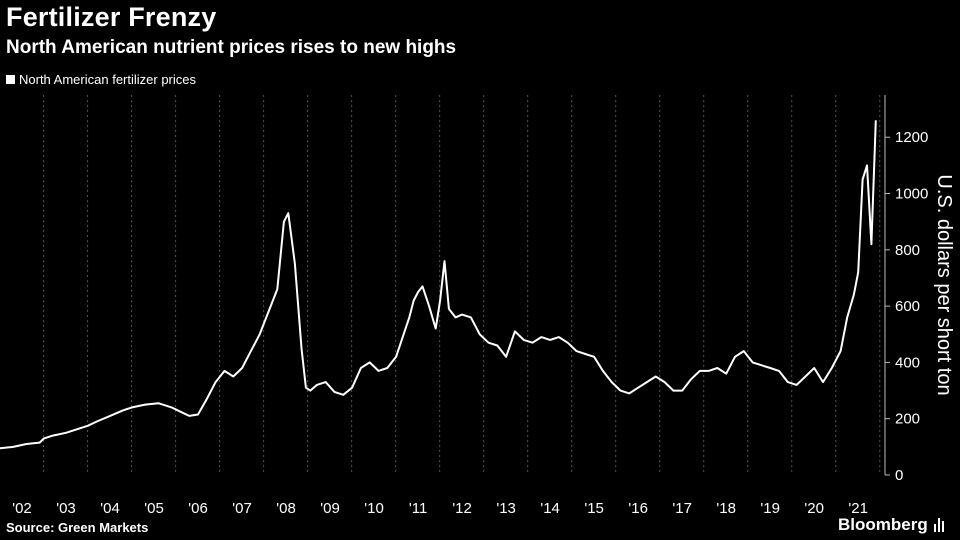 The image size is (960, 540). What do you see at coordinates (907, 306) in the screenshot?
I see `y-tick-label: 600` at bounding box center [907, 306].